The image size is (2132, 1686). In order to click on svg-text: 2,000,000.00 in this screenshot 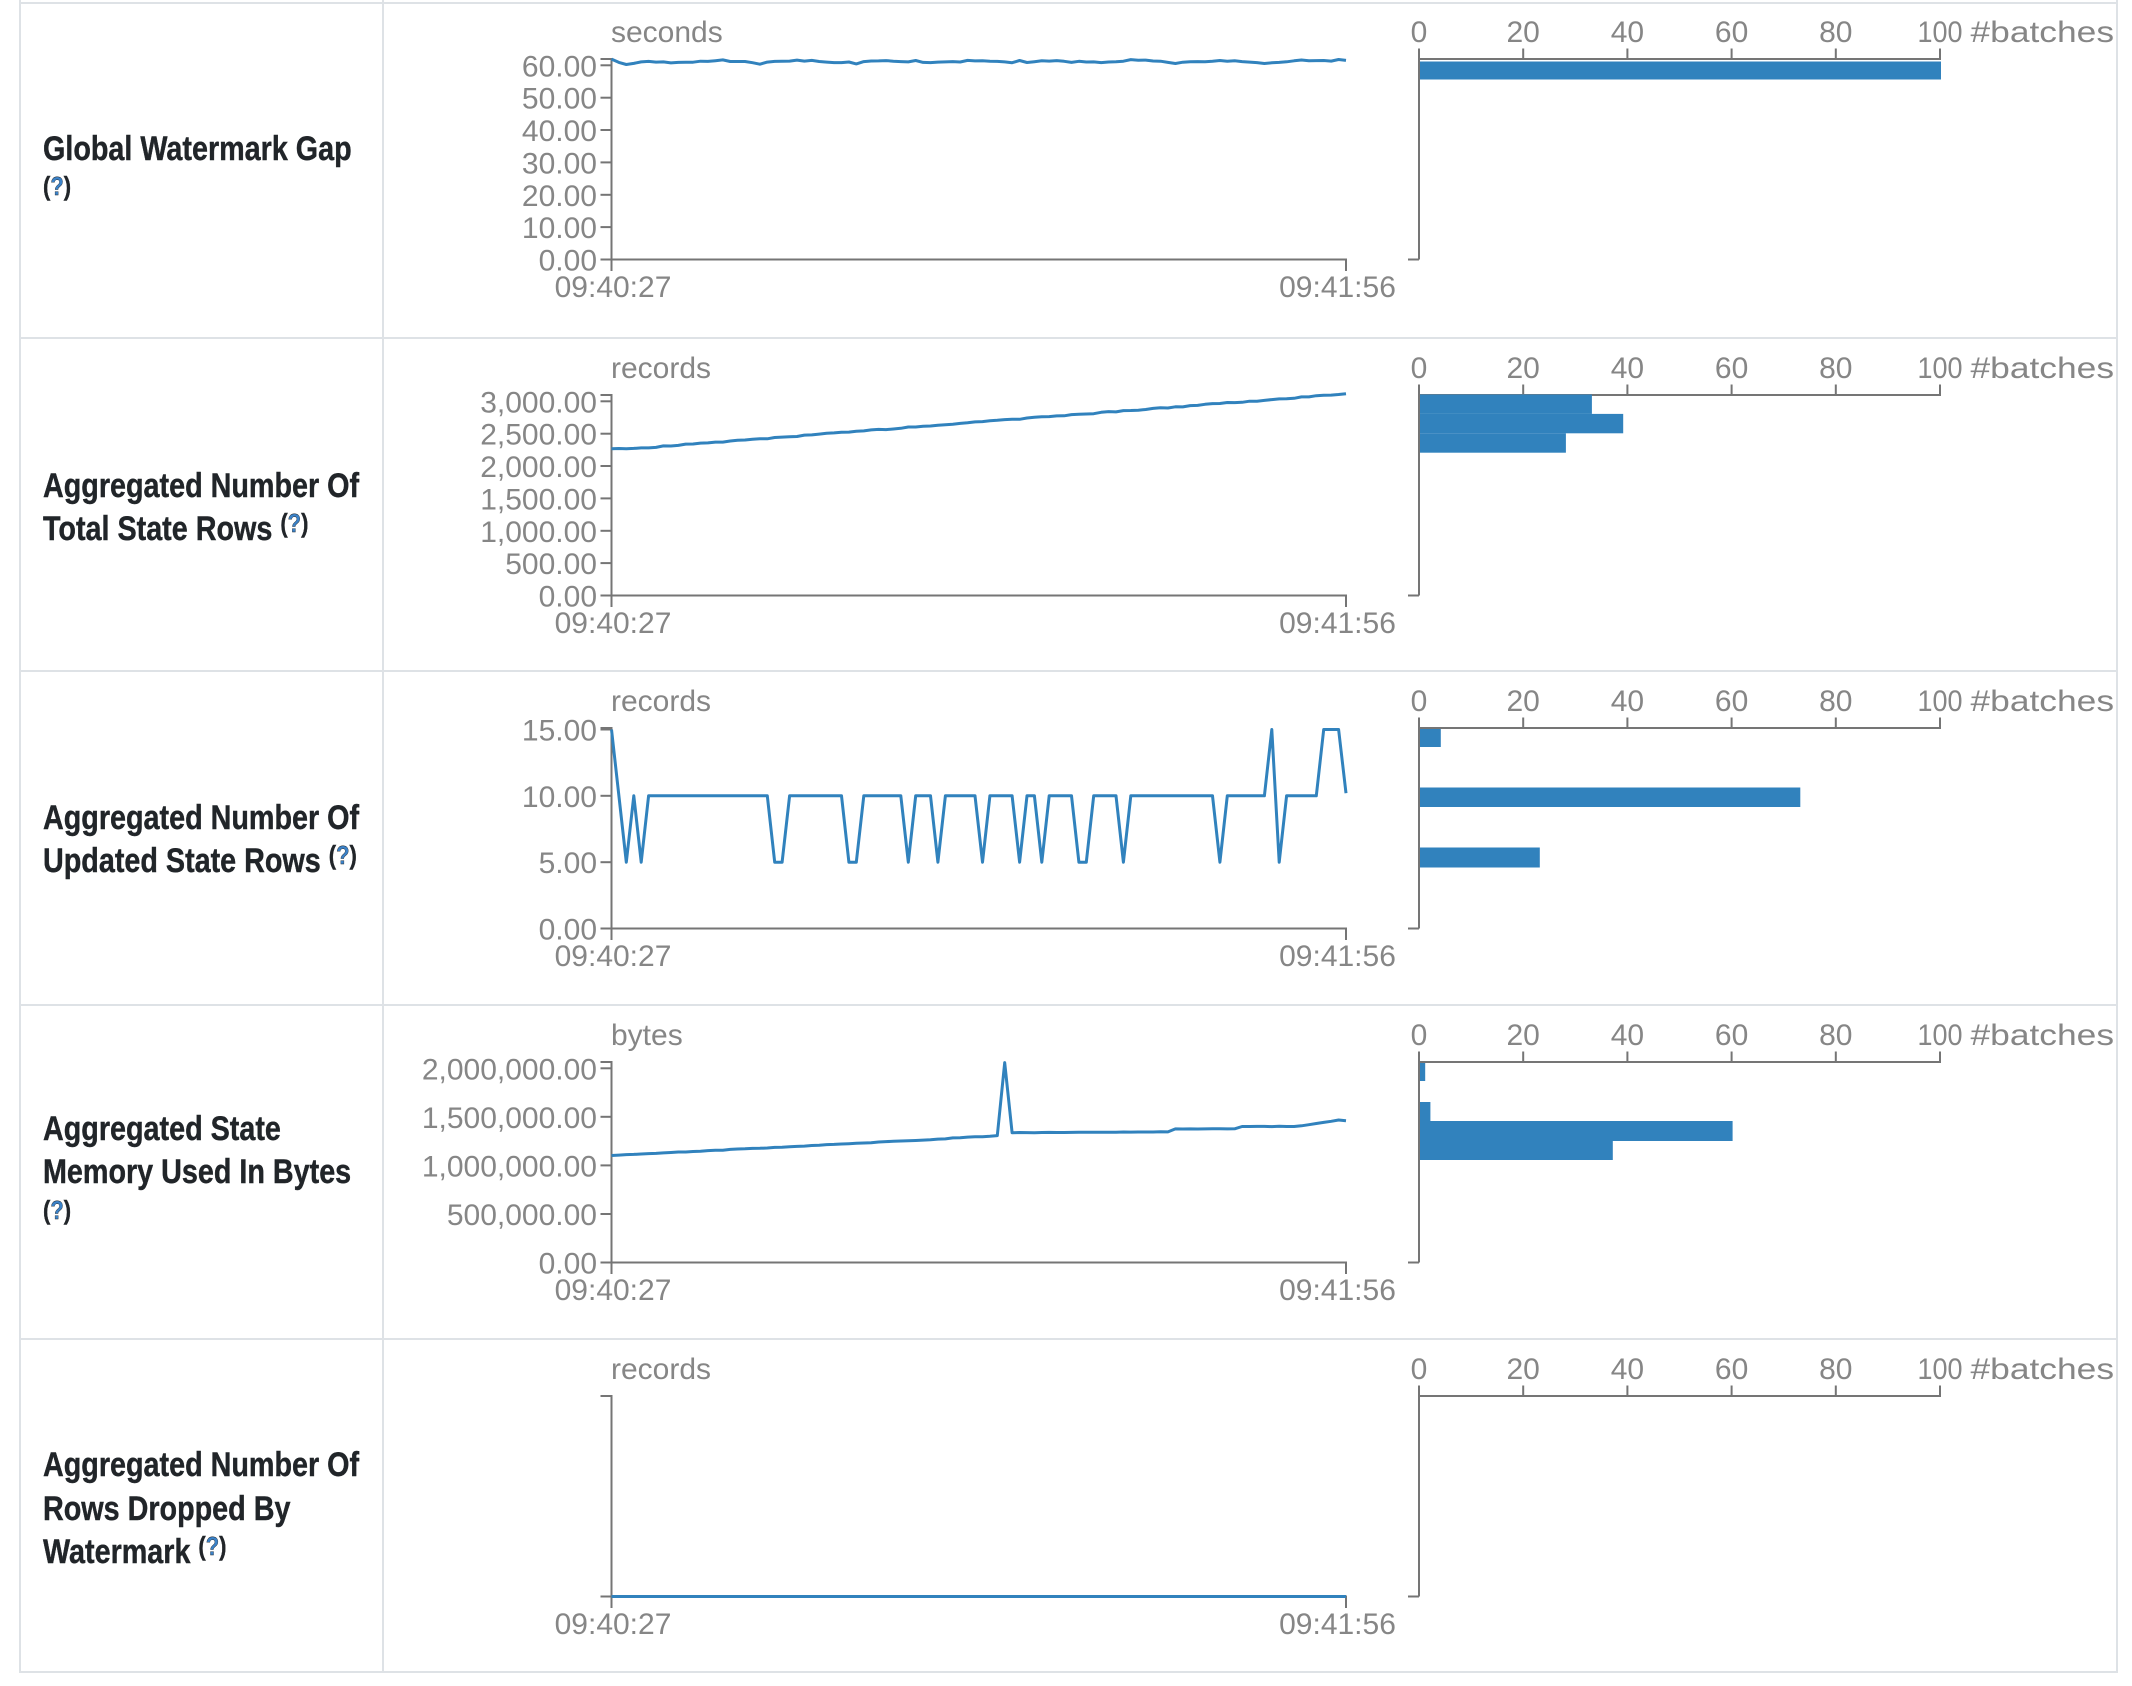, I will do `click(509, 1069)`.